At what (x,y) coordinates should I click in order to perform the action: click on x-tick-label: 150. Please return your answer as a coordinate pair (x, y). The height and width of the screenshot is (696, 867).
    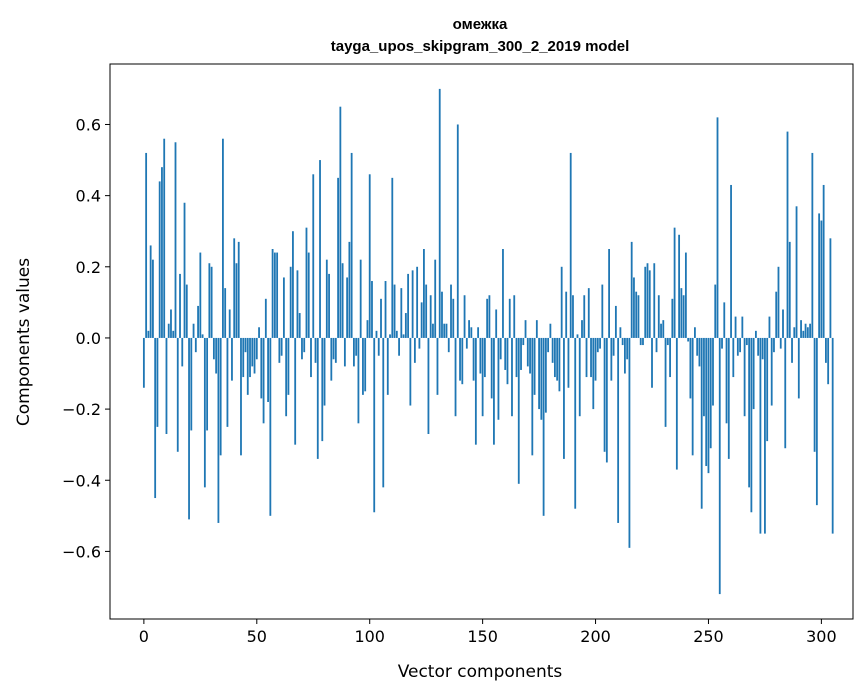
    Looking at the image, I should click on (482, 636).